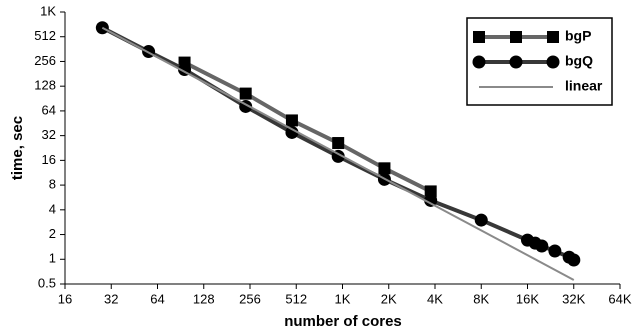 Image resolution: width=636 pixels, height=333 pixels. I want to click on x-tick-label: 2K, so click(389, 298).